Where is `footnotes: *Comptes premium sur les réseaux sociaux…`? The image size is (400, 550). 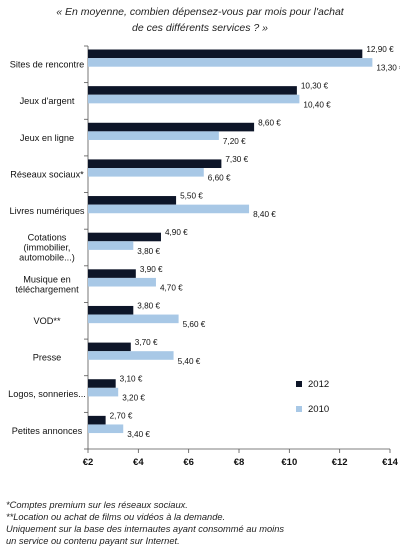
footnotes: *Comptes premium sur les réseaux sociaux… is located at coordinates (202, 523).